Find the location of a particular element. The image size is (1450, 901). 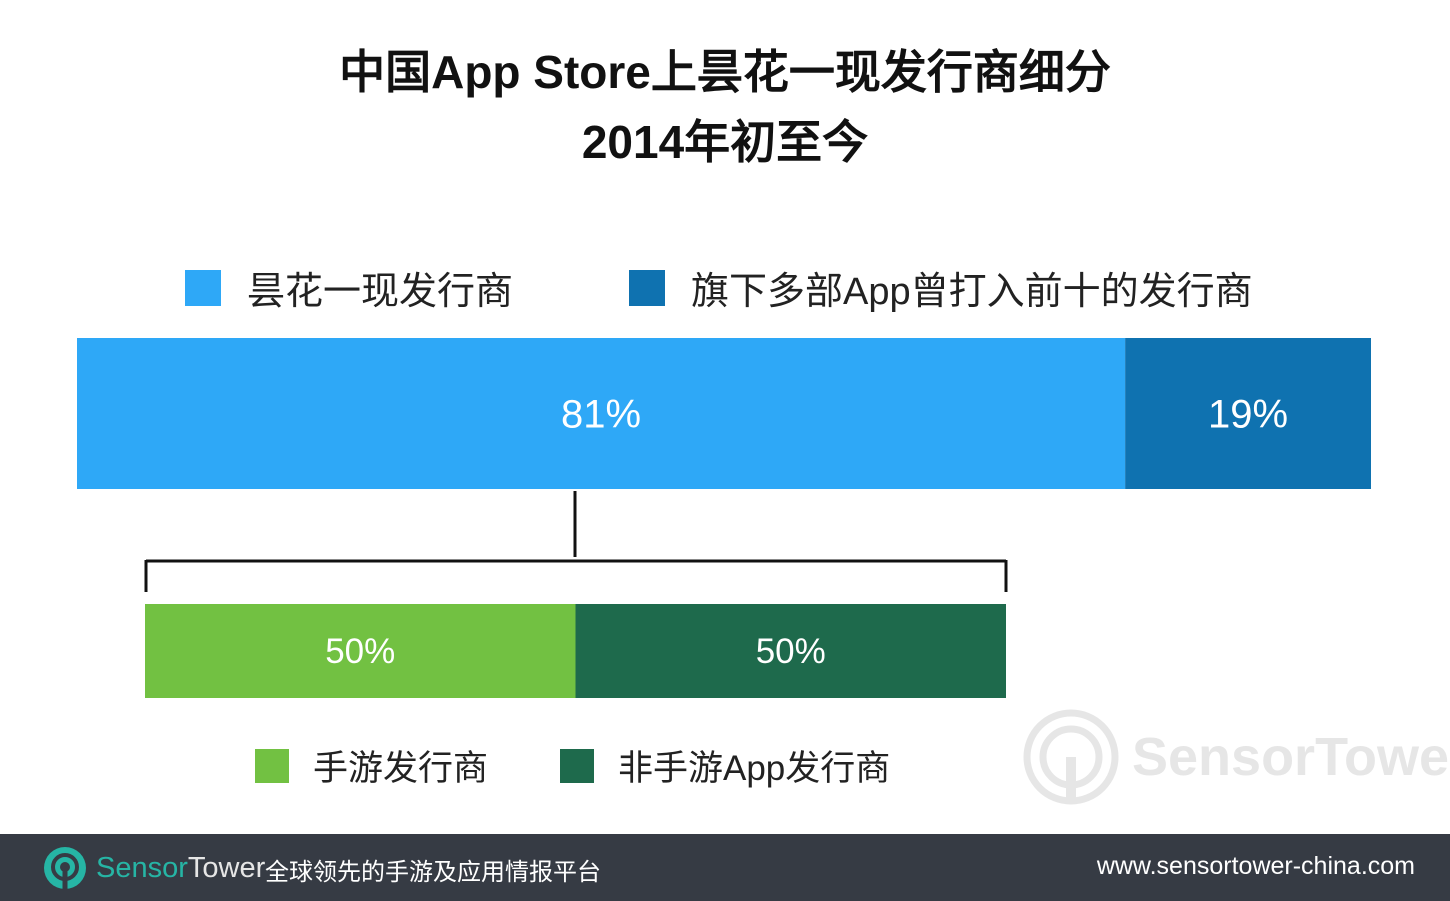

breakdown-bar-label-0: 50% is located at coordinates (360, 651).